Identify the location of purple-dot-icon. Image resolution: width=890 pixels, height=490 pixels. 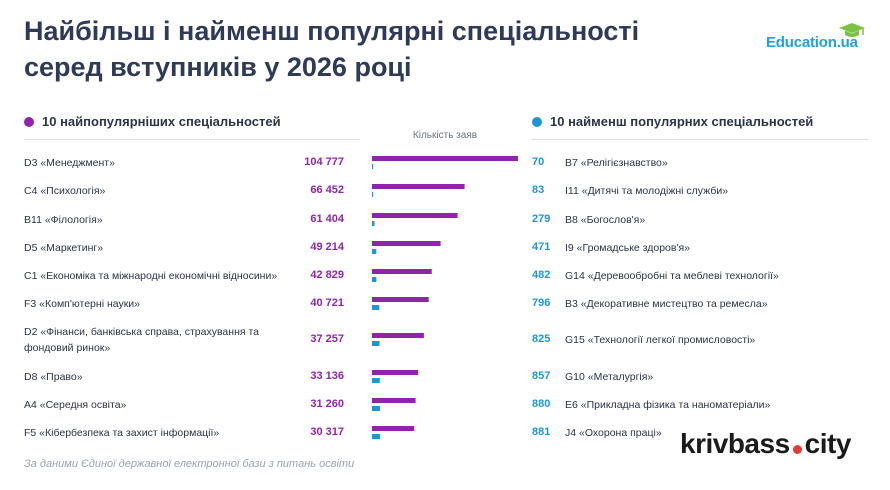
(29, 121).